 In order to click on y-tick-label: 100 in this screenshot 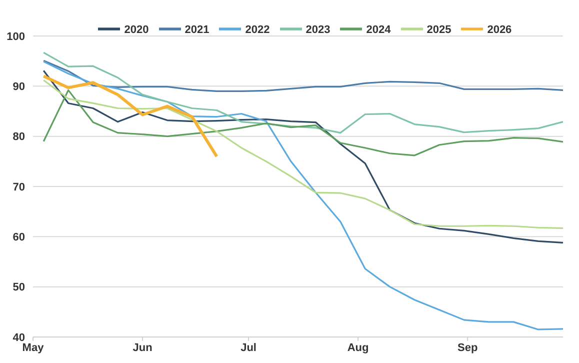, I will do `click(15, 36)`.